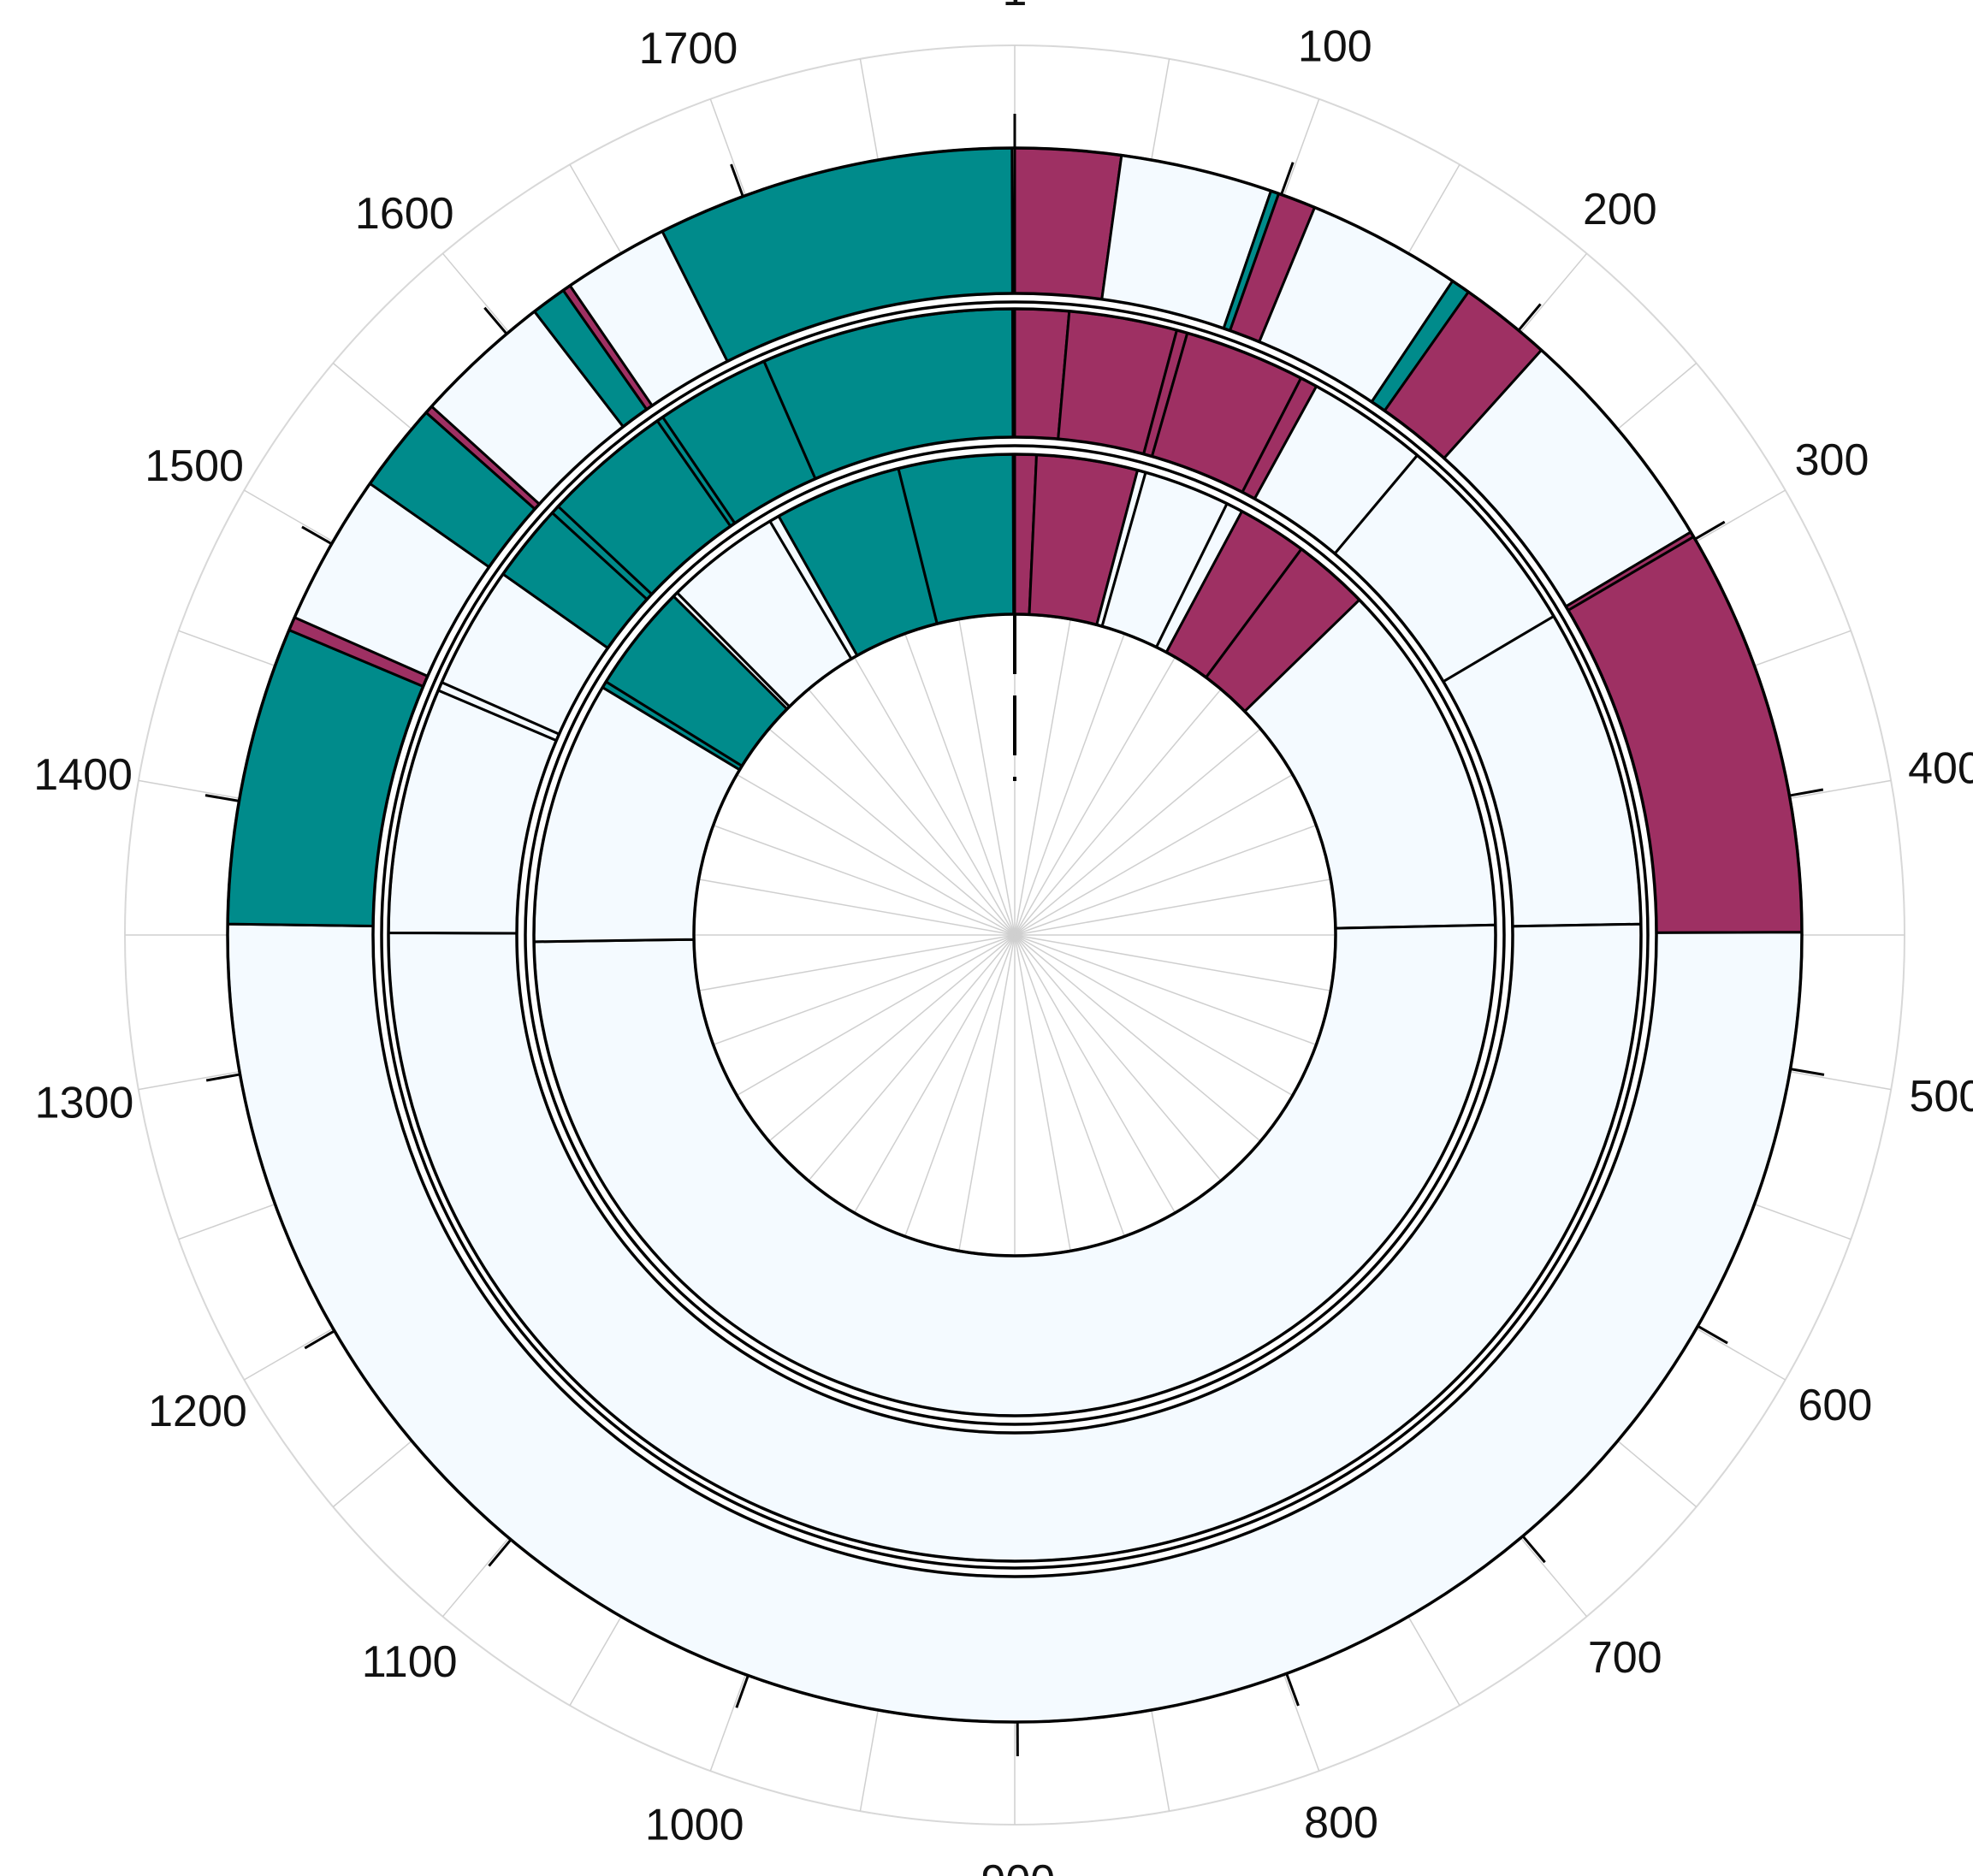  I want to click on axis-tick-label-300: 300, so click(1832, 460).